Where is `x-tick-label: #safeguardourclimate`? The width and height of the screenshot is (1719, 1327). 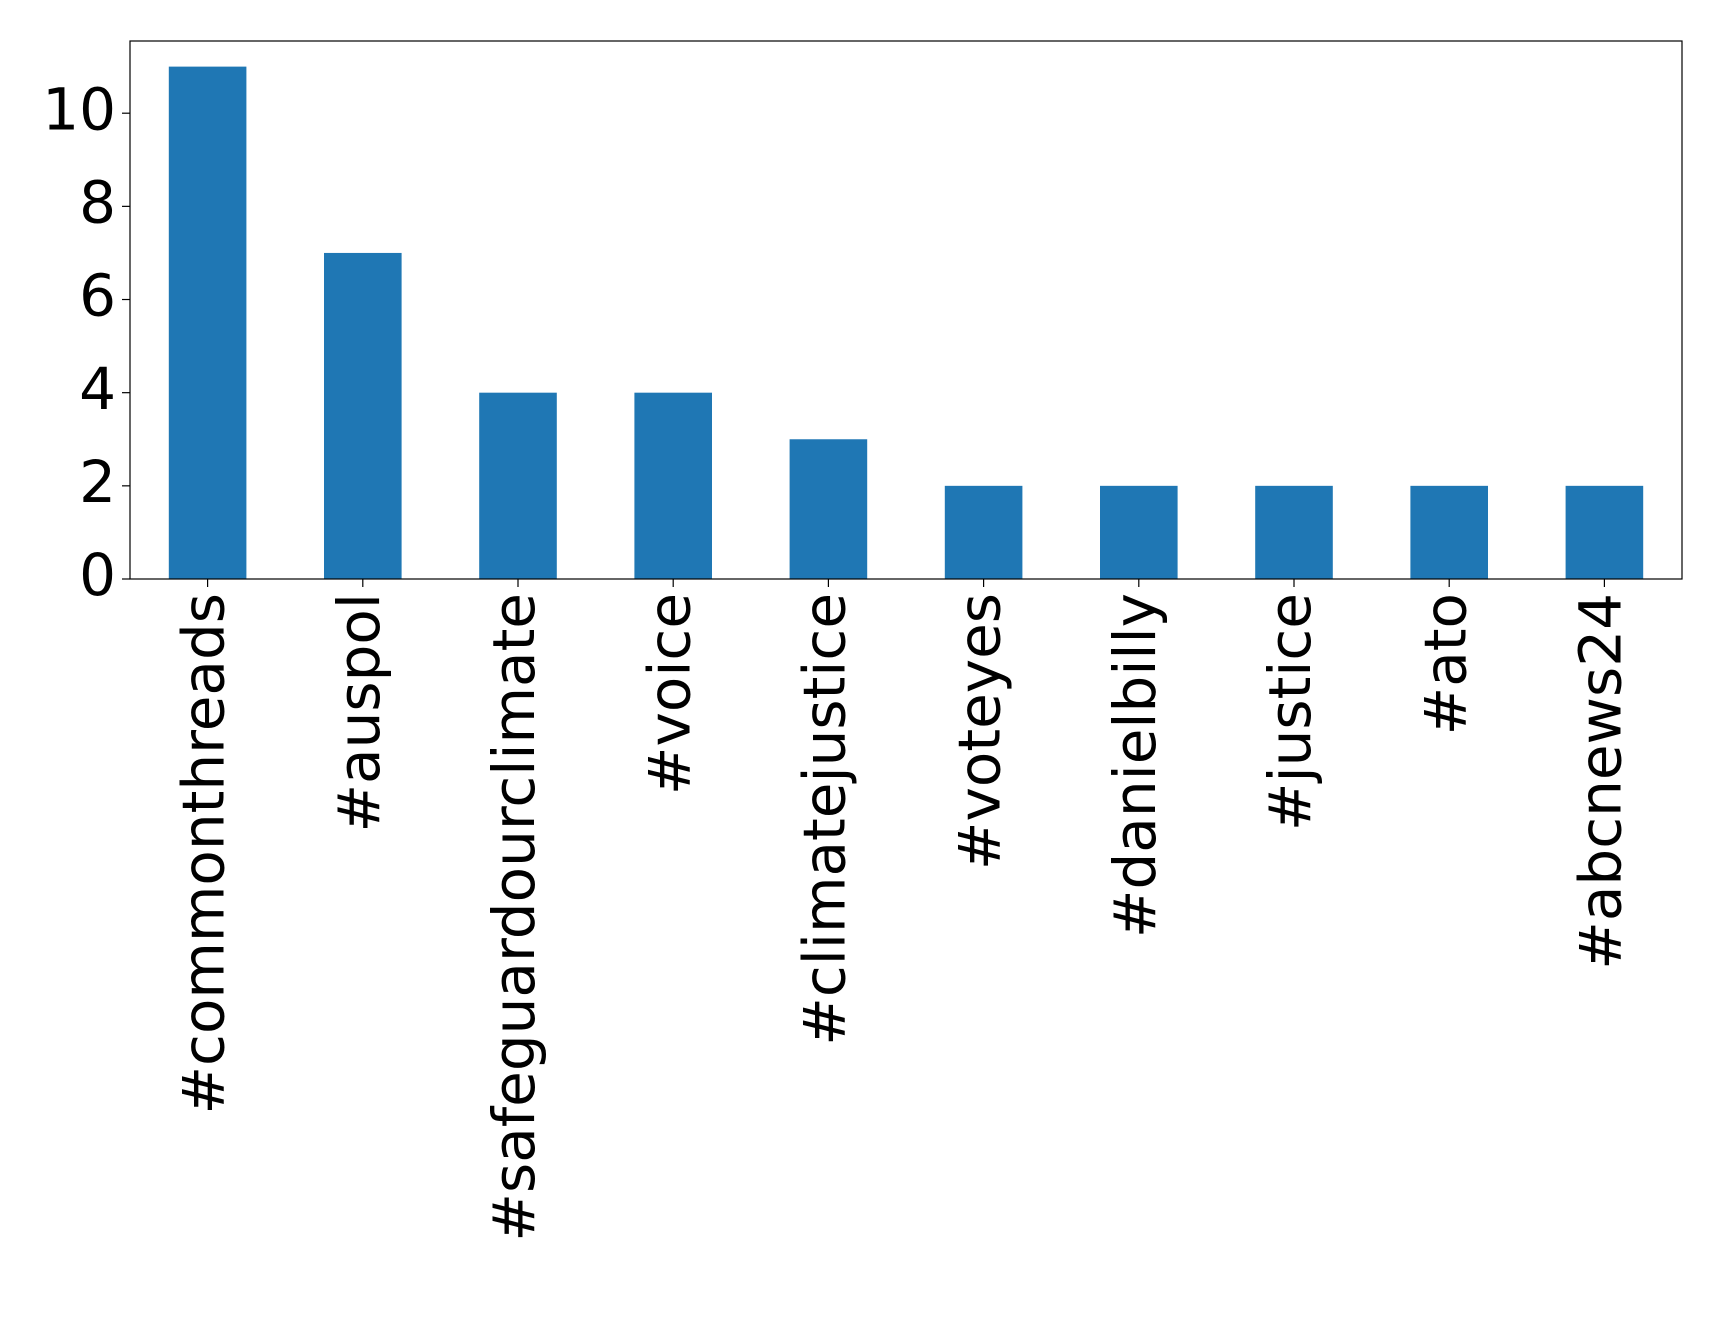
x-tick-label: #safeguardourclimate is located at coordinates (514, 917).